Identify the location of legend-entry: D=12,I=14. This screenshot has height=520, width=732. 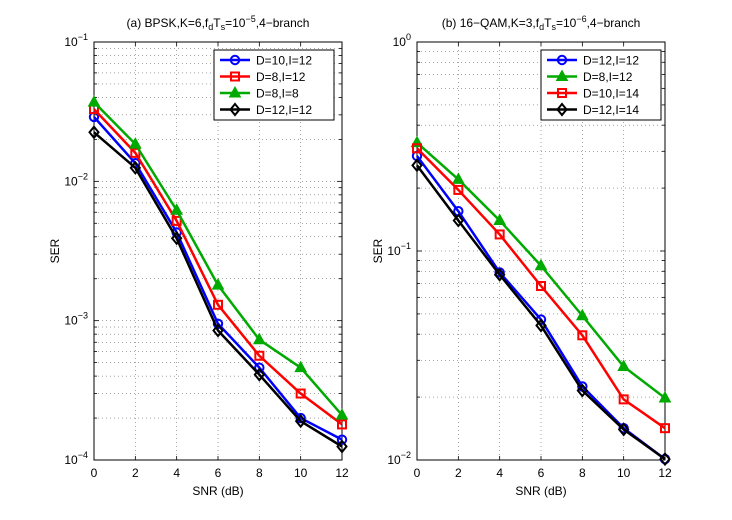
(593, 109).